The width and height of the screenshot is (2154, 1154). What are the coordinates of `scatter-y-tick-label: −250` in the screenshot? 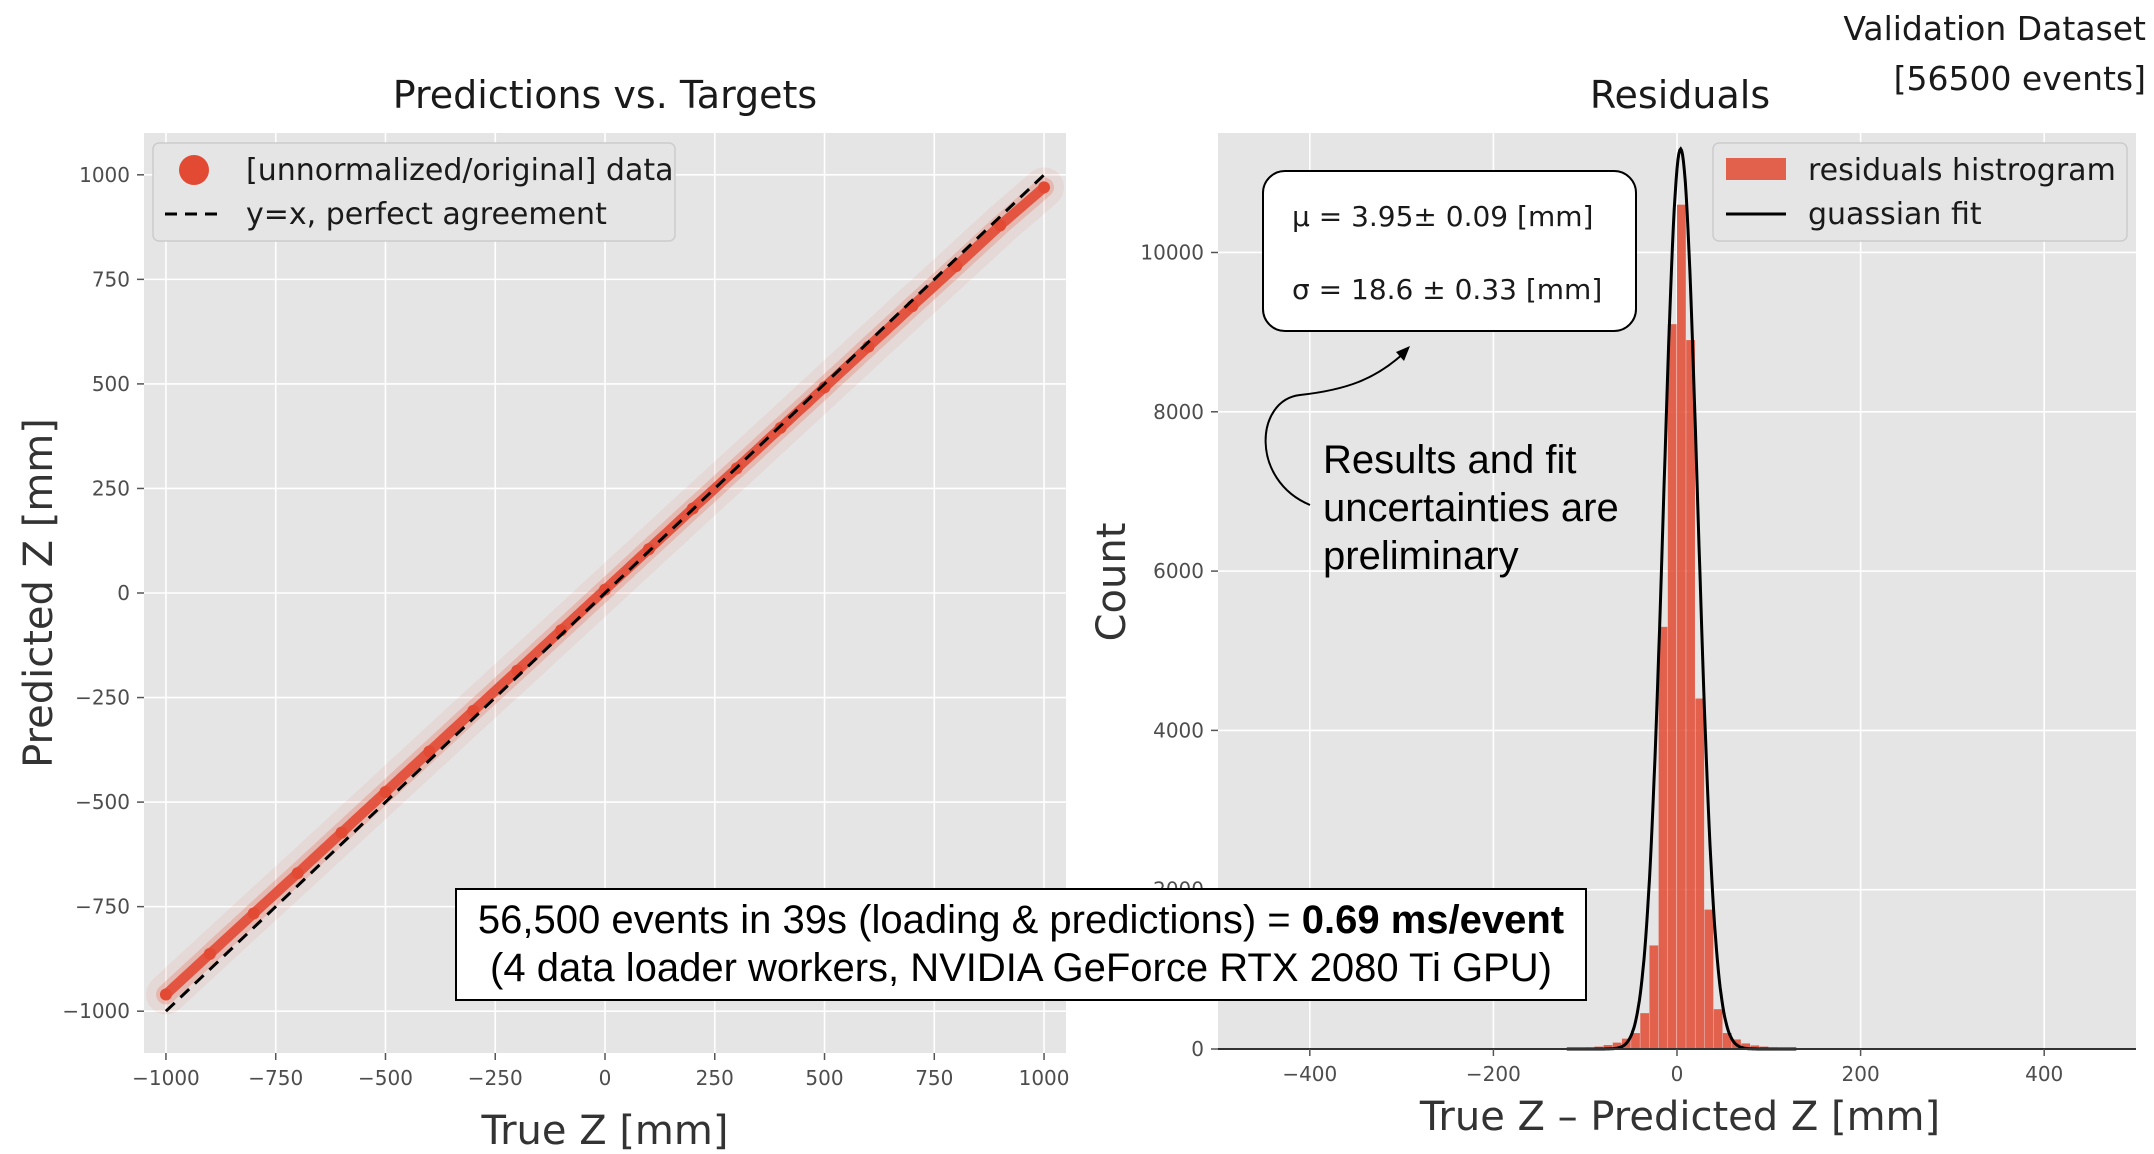 It's located at (102, 698).